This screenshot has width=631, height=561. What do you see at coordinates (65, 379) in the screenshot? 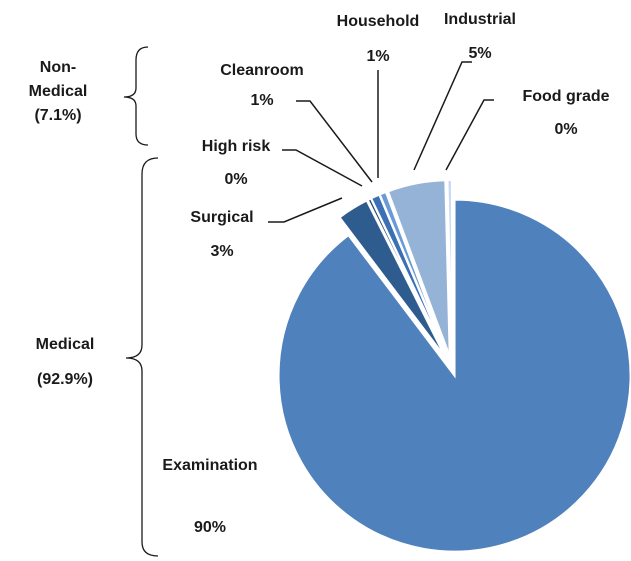
I see `group-label: (92.9%)` at bounding box center [65, 379].